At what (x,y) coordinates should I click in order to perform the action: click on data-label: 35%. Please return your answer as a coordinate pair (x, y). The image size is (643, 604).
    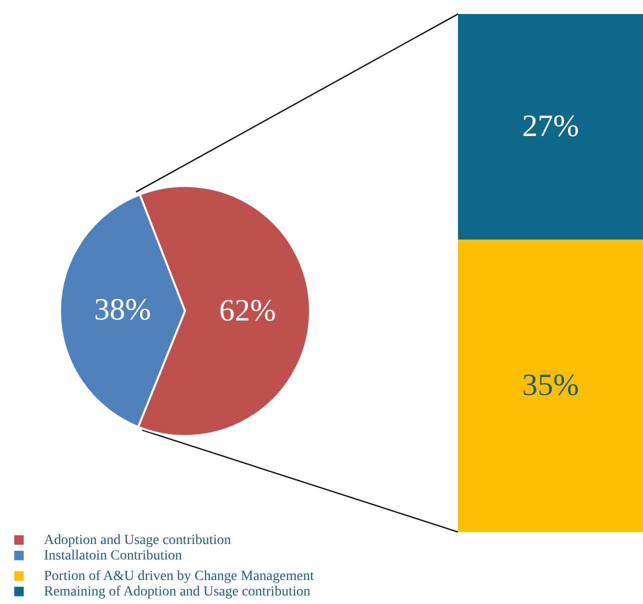
    Looking at the image, I should click on (550, 384).